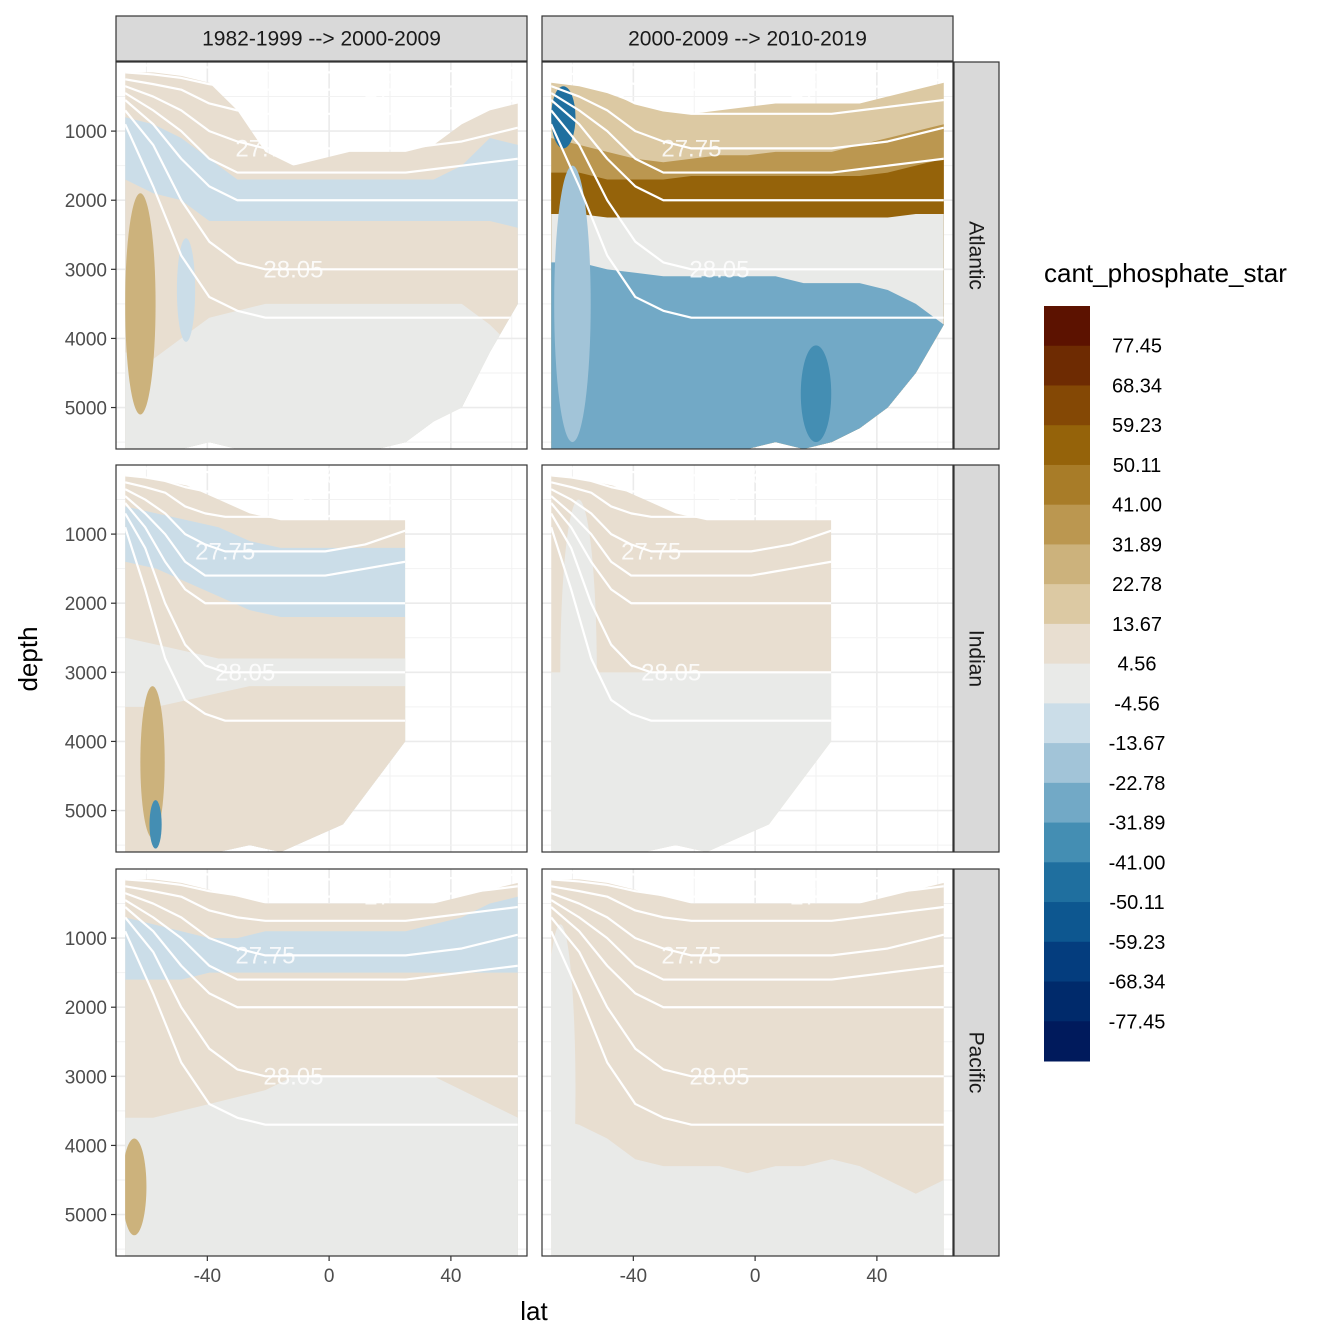 This screenshot has width=1344, height=1344. What do you see at coordinates (1137, 585) in the screenshot?
I see `legend-break-label: 22.78` at bounding box center [1137, 585].